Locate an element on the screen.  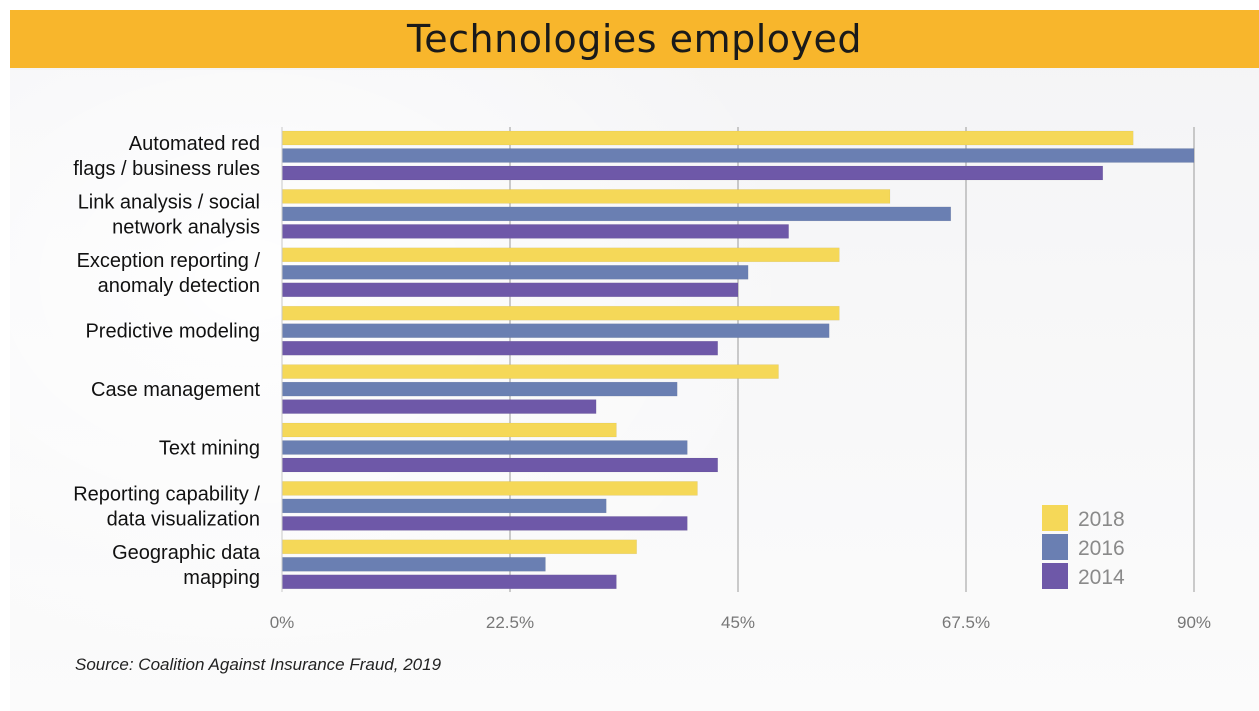
category-label: Geographic data is located at coordinates (186, 553).